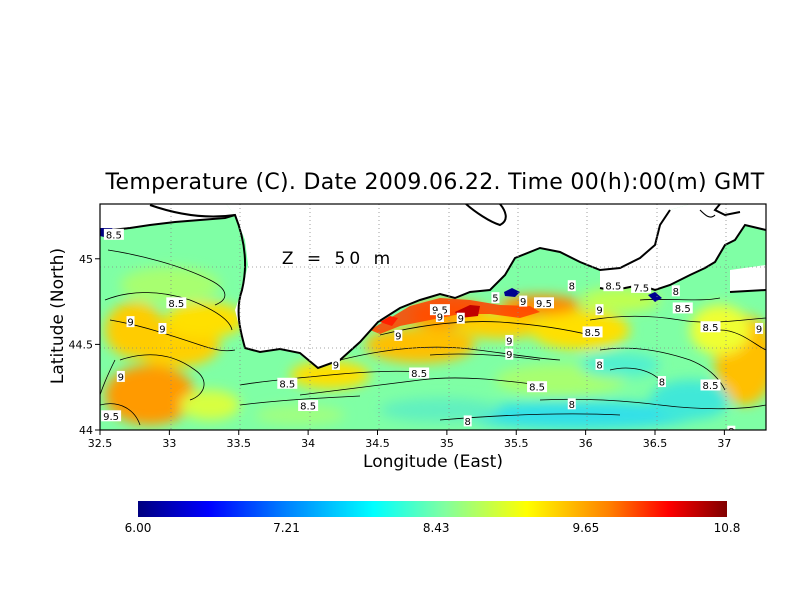 This screenshot has width=800, height=600. I want to click on x-tick-label: 35, so click(447, 443).